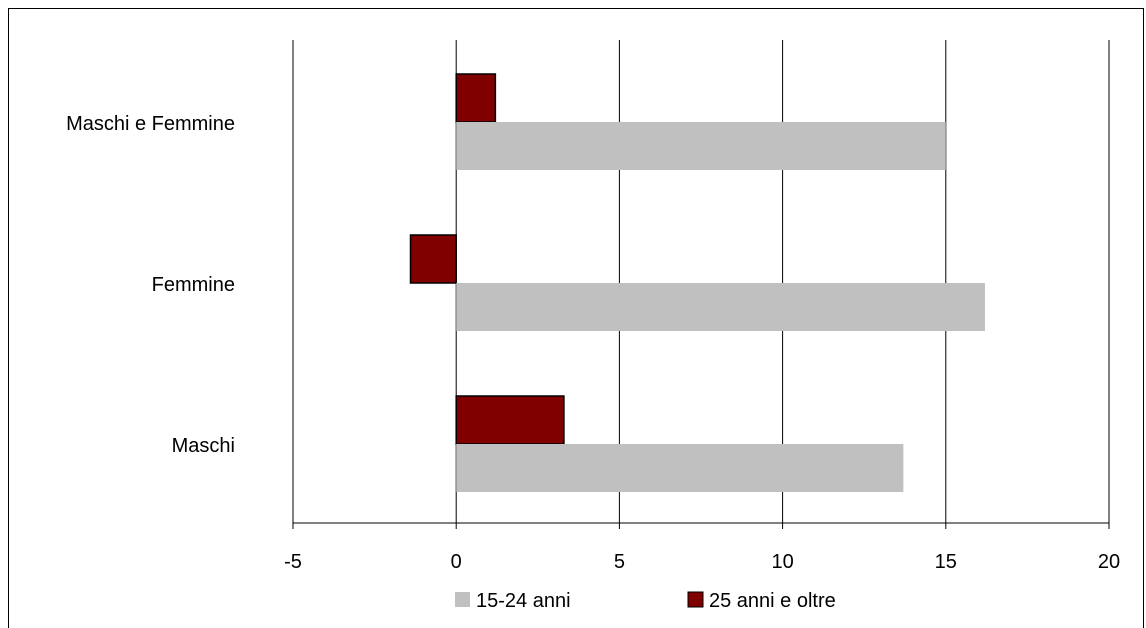 The width and height of the screenshot is (1146, 628). Describe the element at coordinates (150, 124) in the screenshot. I see `category-label: Maschi e Femmine` at that location.